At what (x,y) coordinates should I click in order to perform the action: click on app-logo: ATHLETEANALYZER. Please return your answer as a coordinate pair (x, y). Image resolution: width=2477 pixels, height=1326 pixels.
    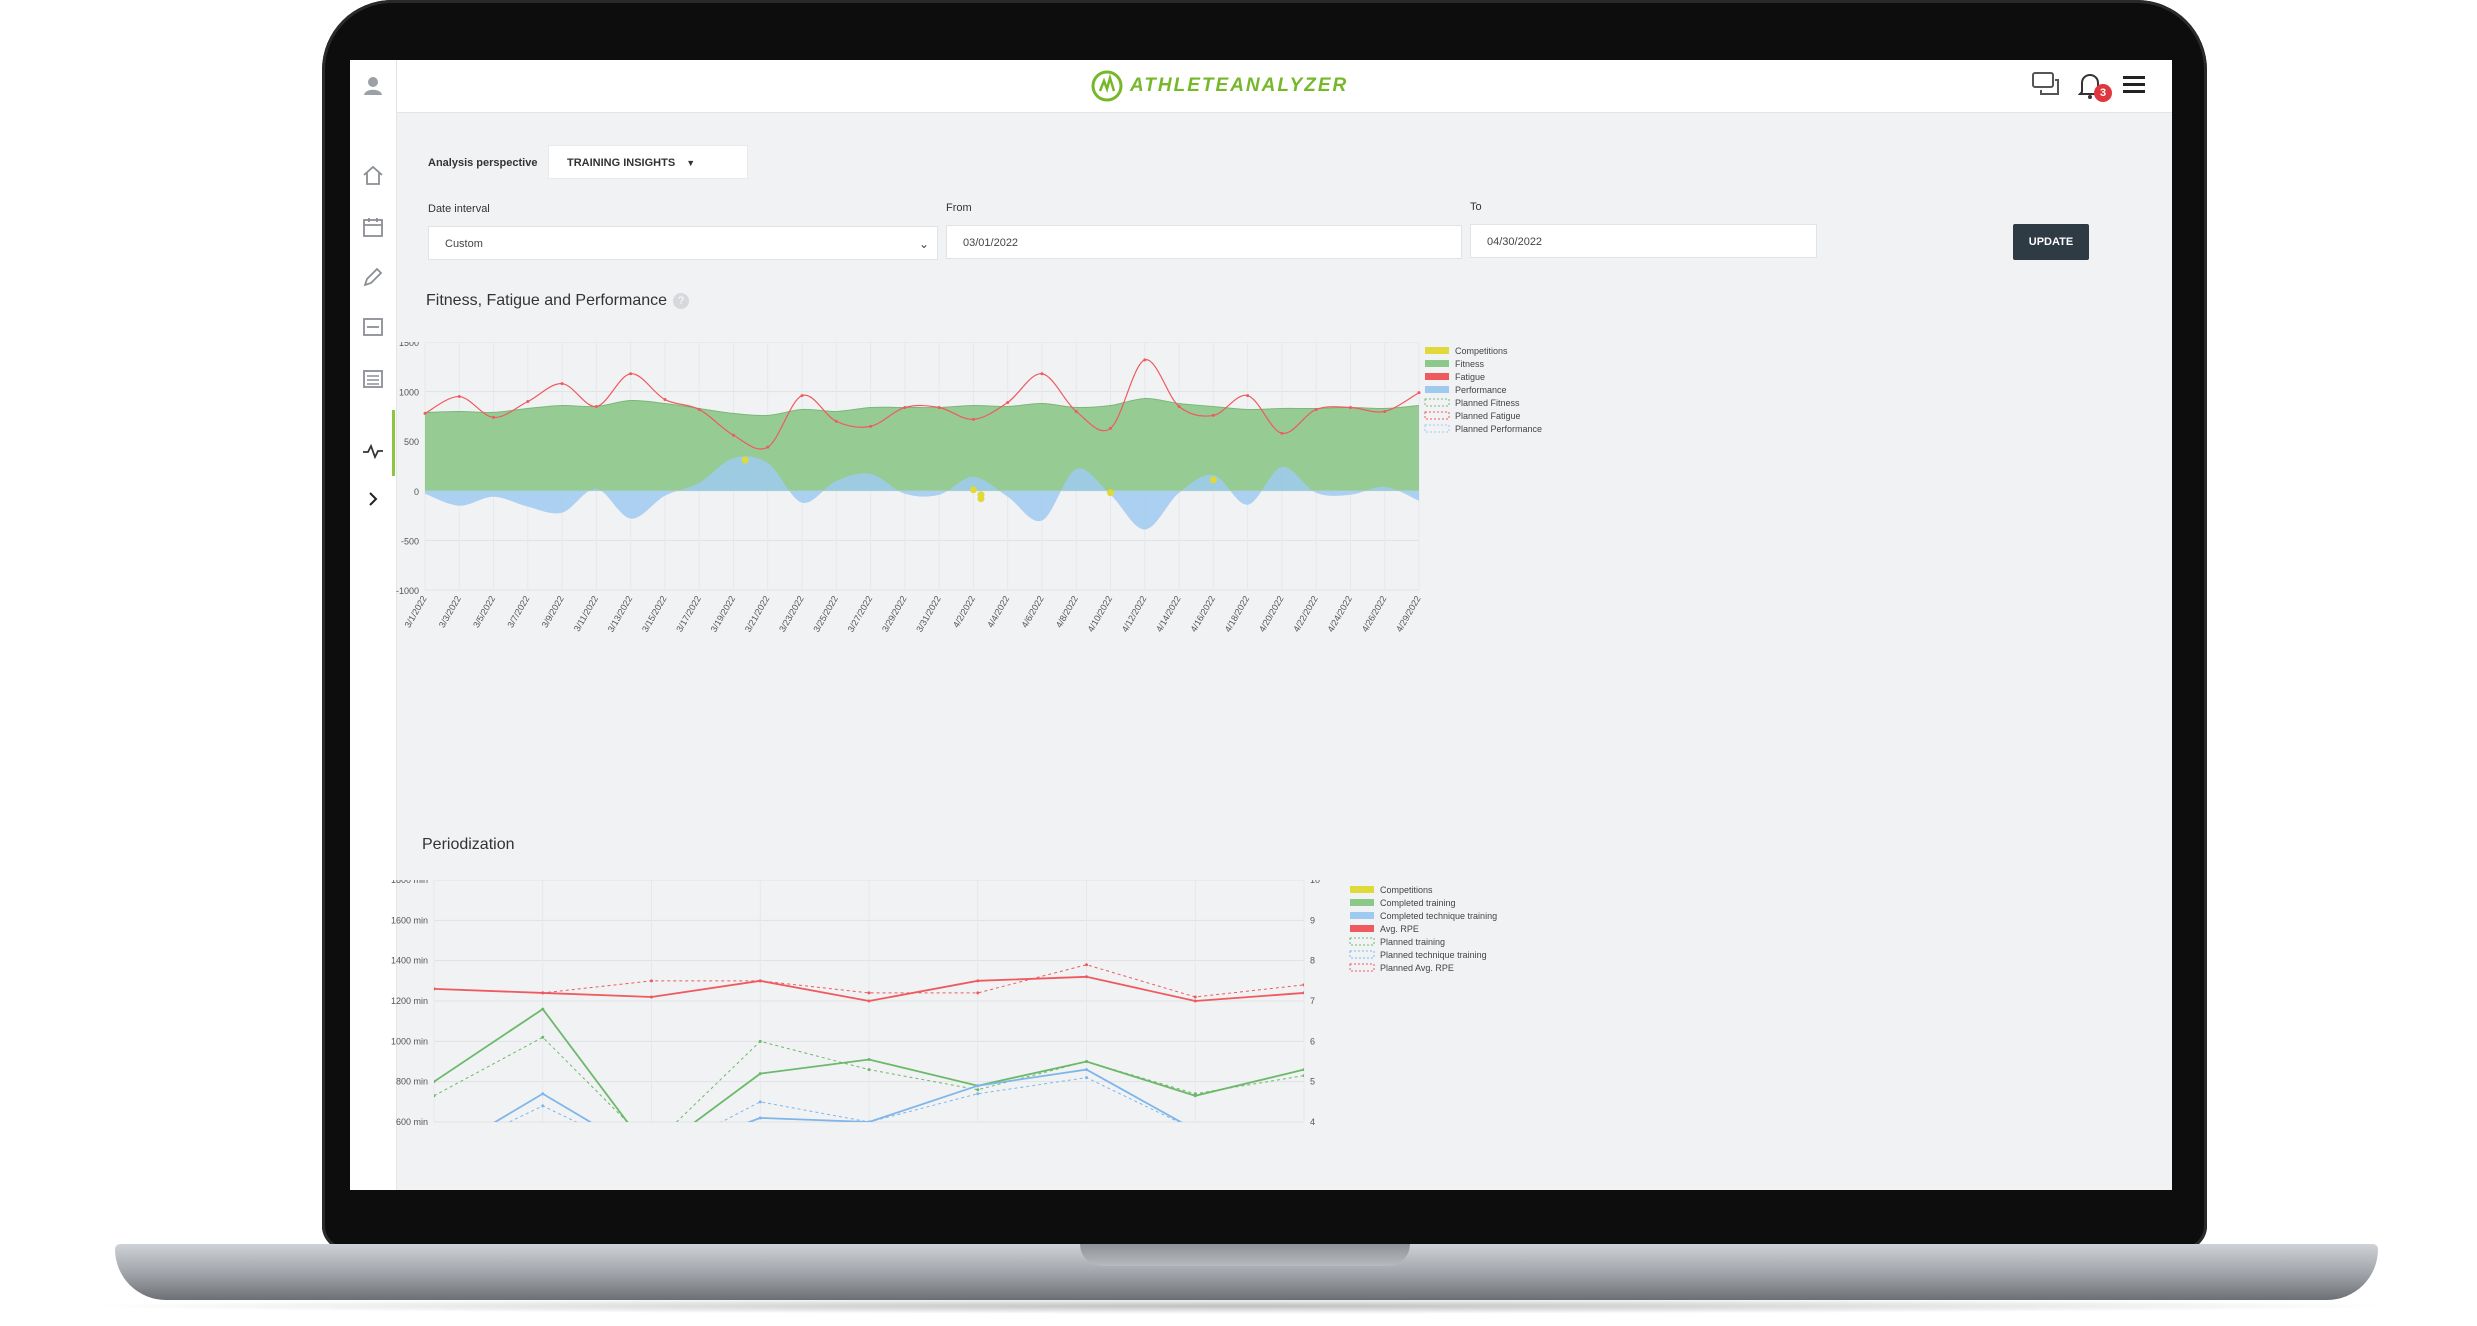
    Looking at the image, I should click on (1219, 86).